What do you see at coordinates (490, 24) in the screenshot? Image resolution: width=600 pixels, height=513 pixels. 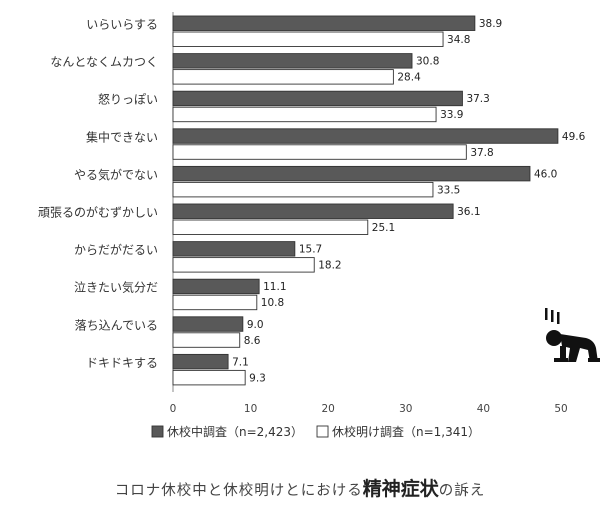 I see `data-label: 38.9` at bounding box center [490, 24].